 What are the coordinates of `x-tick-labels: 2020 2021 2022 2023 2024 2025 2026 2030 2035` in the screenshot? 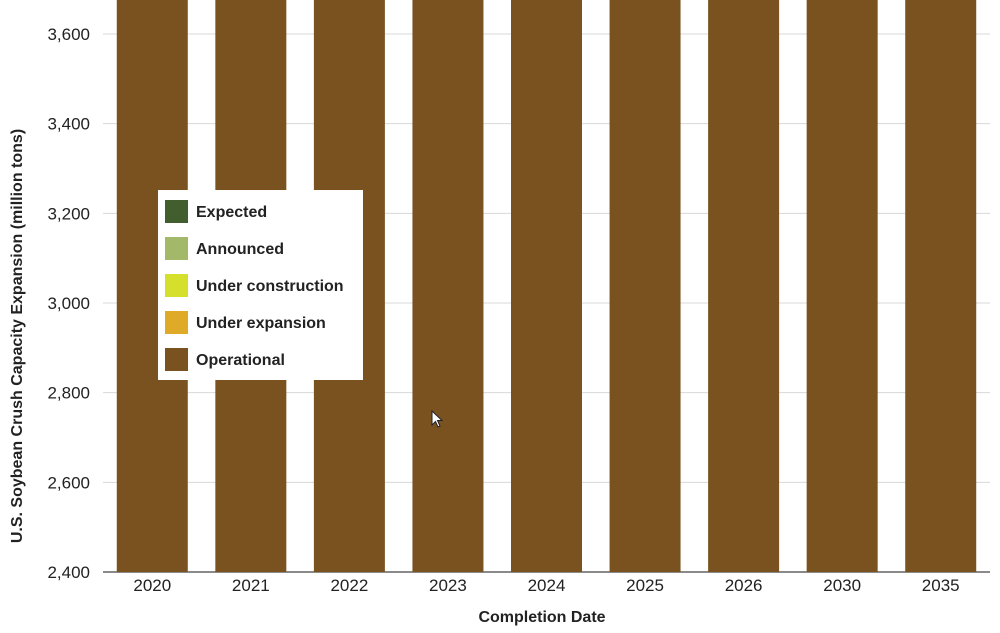 It's located at (546, 585).